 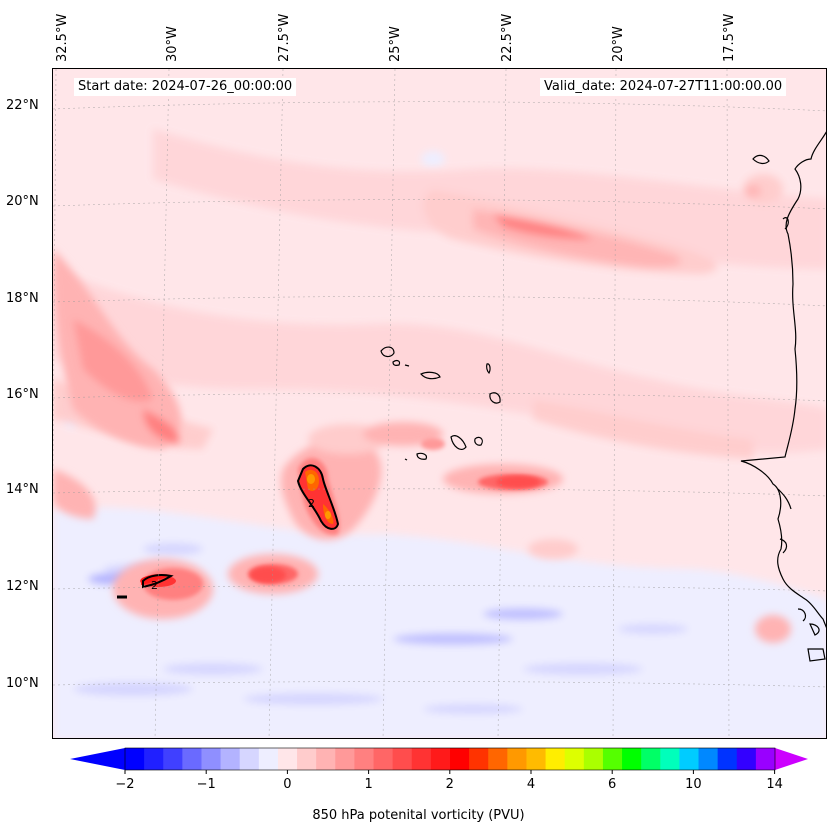 What do you see at coordinates (62, 37) in the screenshot?
I see `lon-label-32-5w: 32.5°W` at bounding box center [62, 37].